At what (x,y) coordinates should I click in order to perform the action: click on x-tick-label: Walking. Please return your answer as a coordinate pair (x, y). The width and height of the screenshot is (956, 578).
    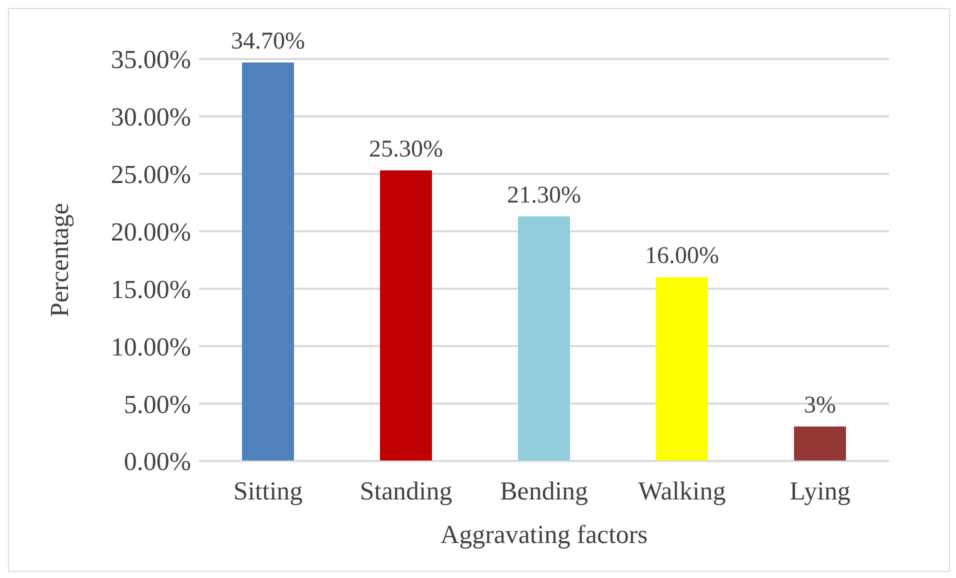
    Looking at the image, I should click on (682, 491).